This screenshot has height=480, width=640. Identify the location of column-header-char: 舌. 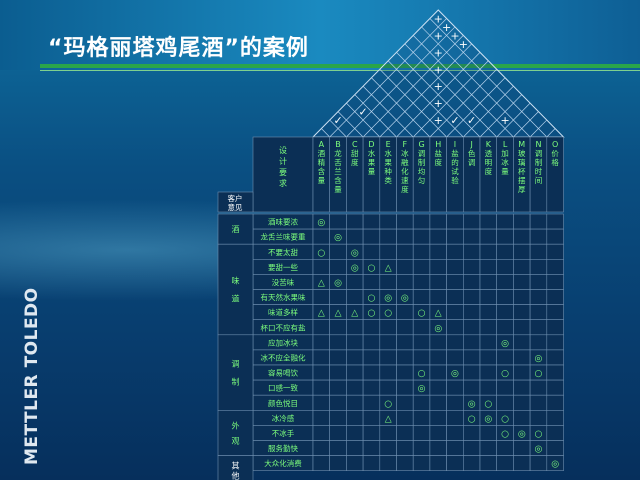
(338, 162).